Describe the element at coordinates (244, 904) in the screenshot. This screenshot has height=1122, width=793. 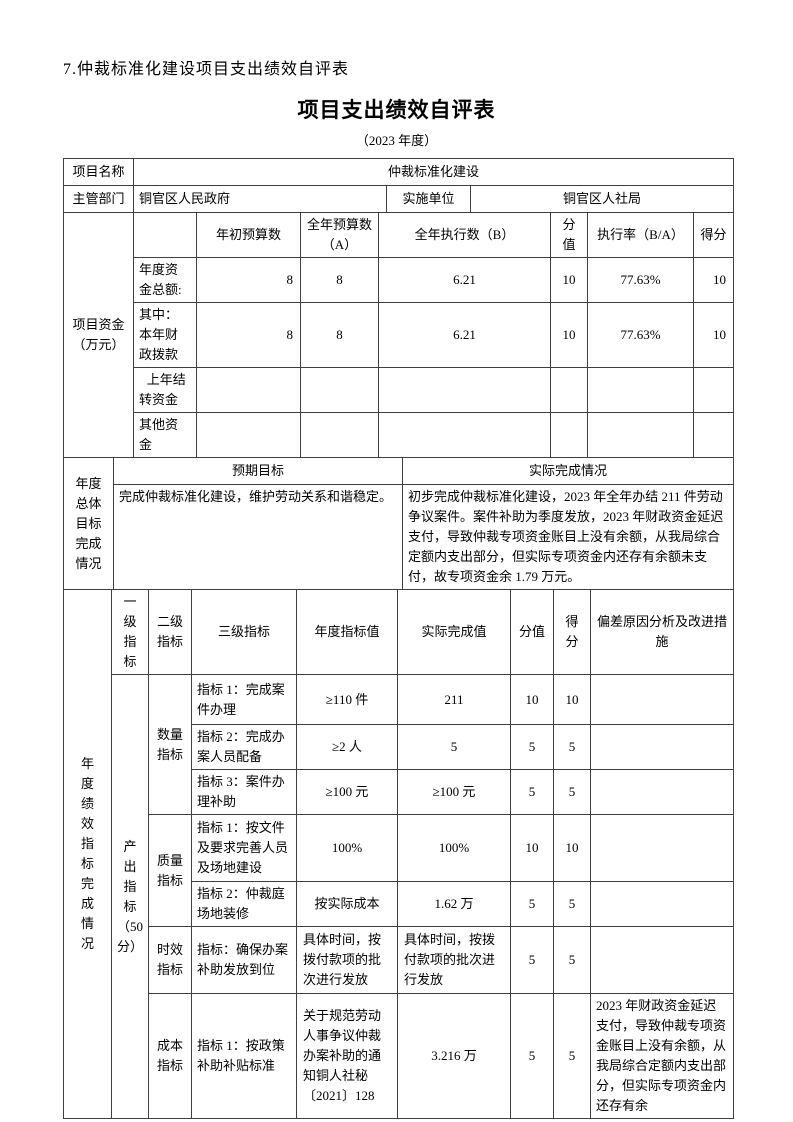
I see `level3-indicator: 指标 2：仲裁庭场地装修` at that location.